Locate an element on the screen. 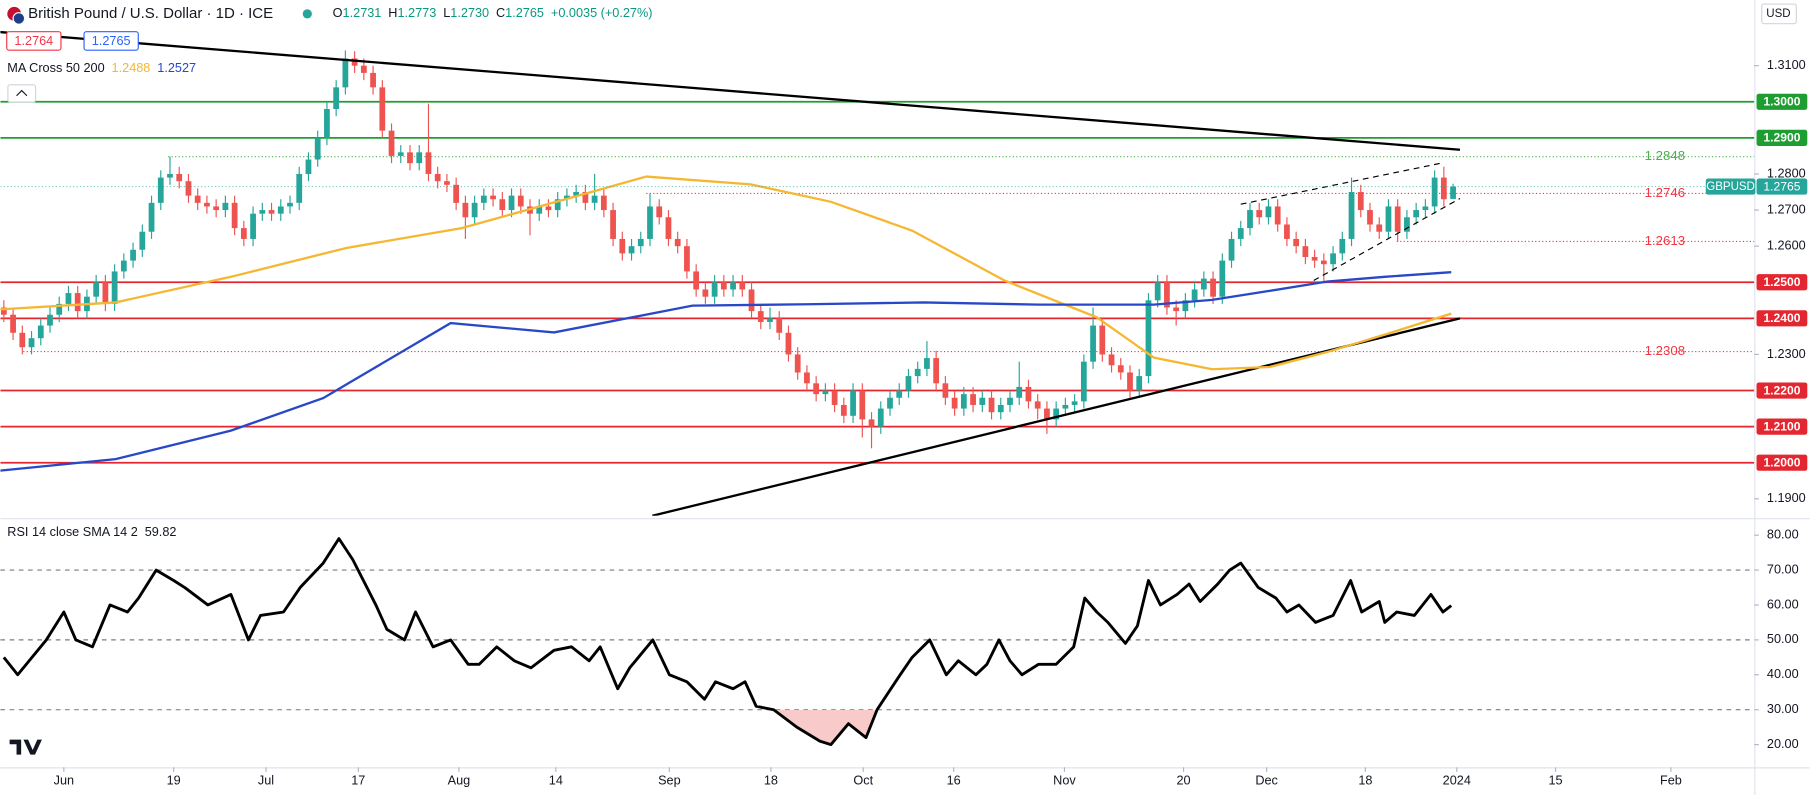 The width and height of the screenshot is (1810, 795). y-tick-label: 1.1900 is located at coordinates (1786, 498).